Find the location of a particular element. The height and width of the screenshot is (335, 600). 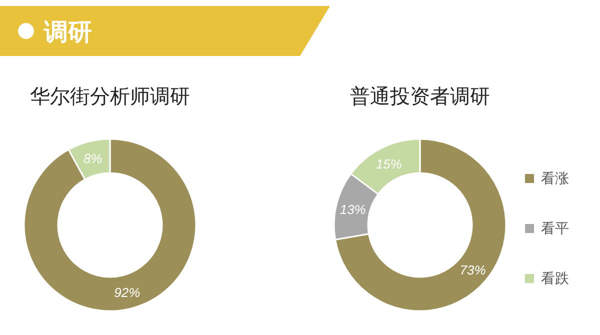

data-label: 13% is located at coordinates (353, 210).